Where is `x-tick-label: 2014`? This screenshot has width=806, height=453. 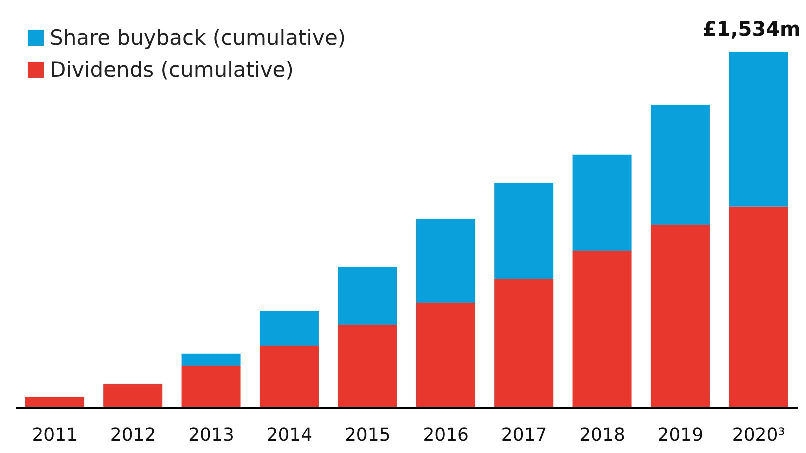
x-tick-label: 2014 is located at coordinates (289, 435).